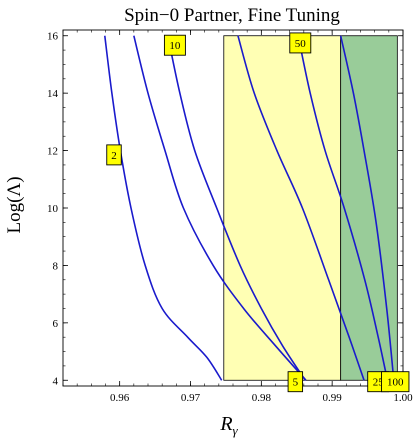 This screenshot has height=440, width=415. Describe the element at coordinates (120, 398) in the screenshot. I see `x-tick-label: 0.96` at that location.